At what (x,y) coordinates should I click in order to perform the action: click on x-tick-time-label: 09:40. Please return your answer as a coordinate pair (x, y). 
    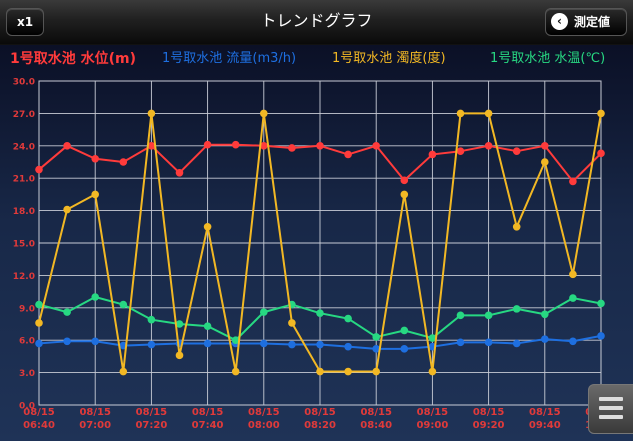
    Looking at the image, I should click on (545, 425).